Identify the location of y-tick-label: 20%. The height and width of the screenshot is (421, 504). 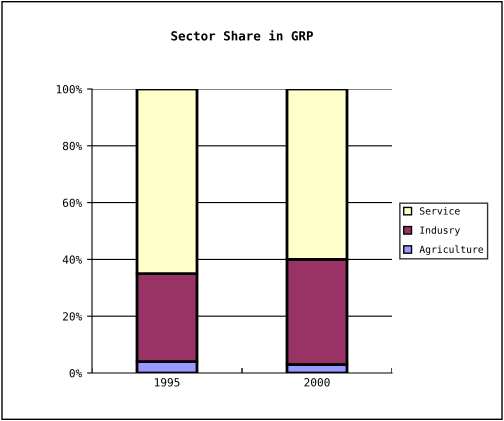
(72, 316).